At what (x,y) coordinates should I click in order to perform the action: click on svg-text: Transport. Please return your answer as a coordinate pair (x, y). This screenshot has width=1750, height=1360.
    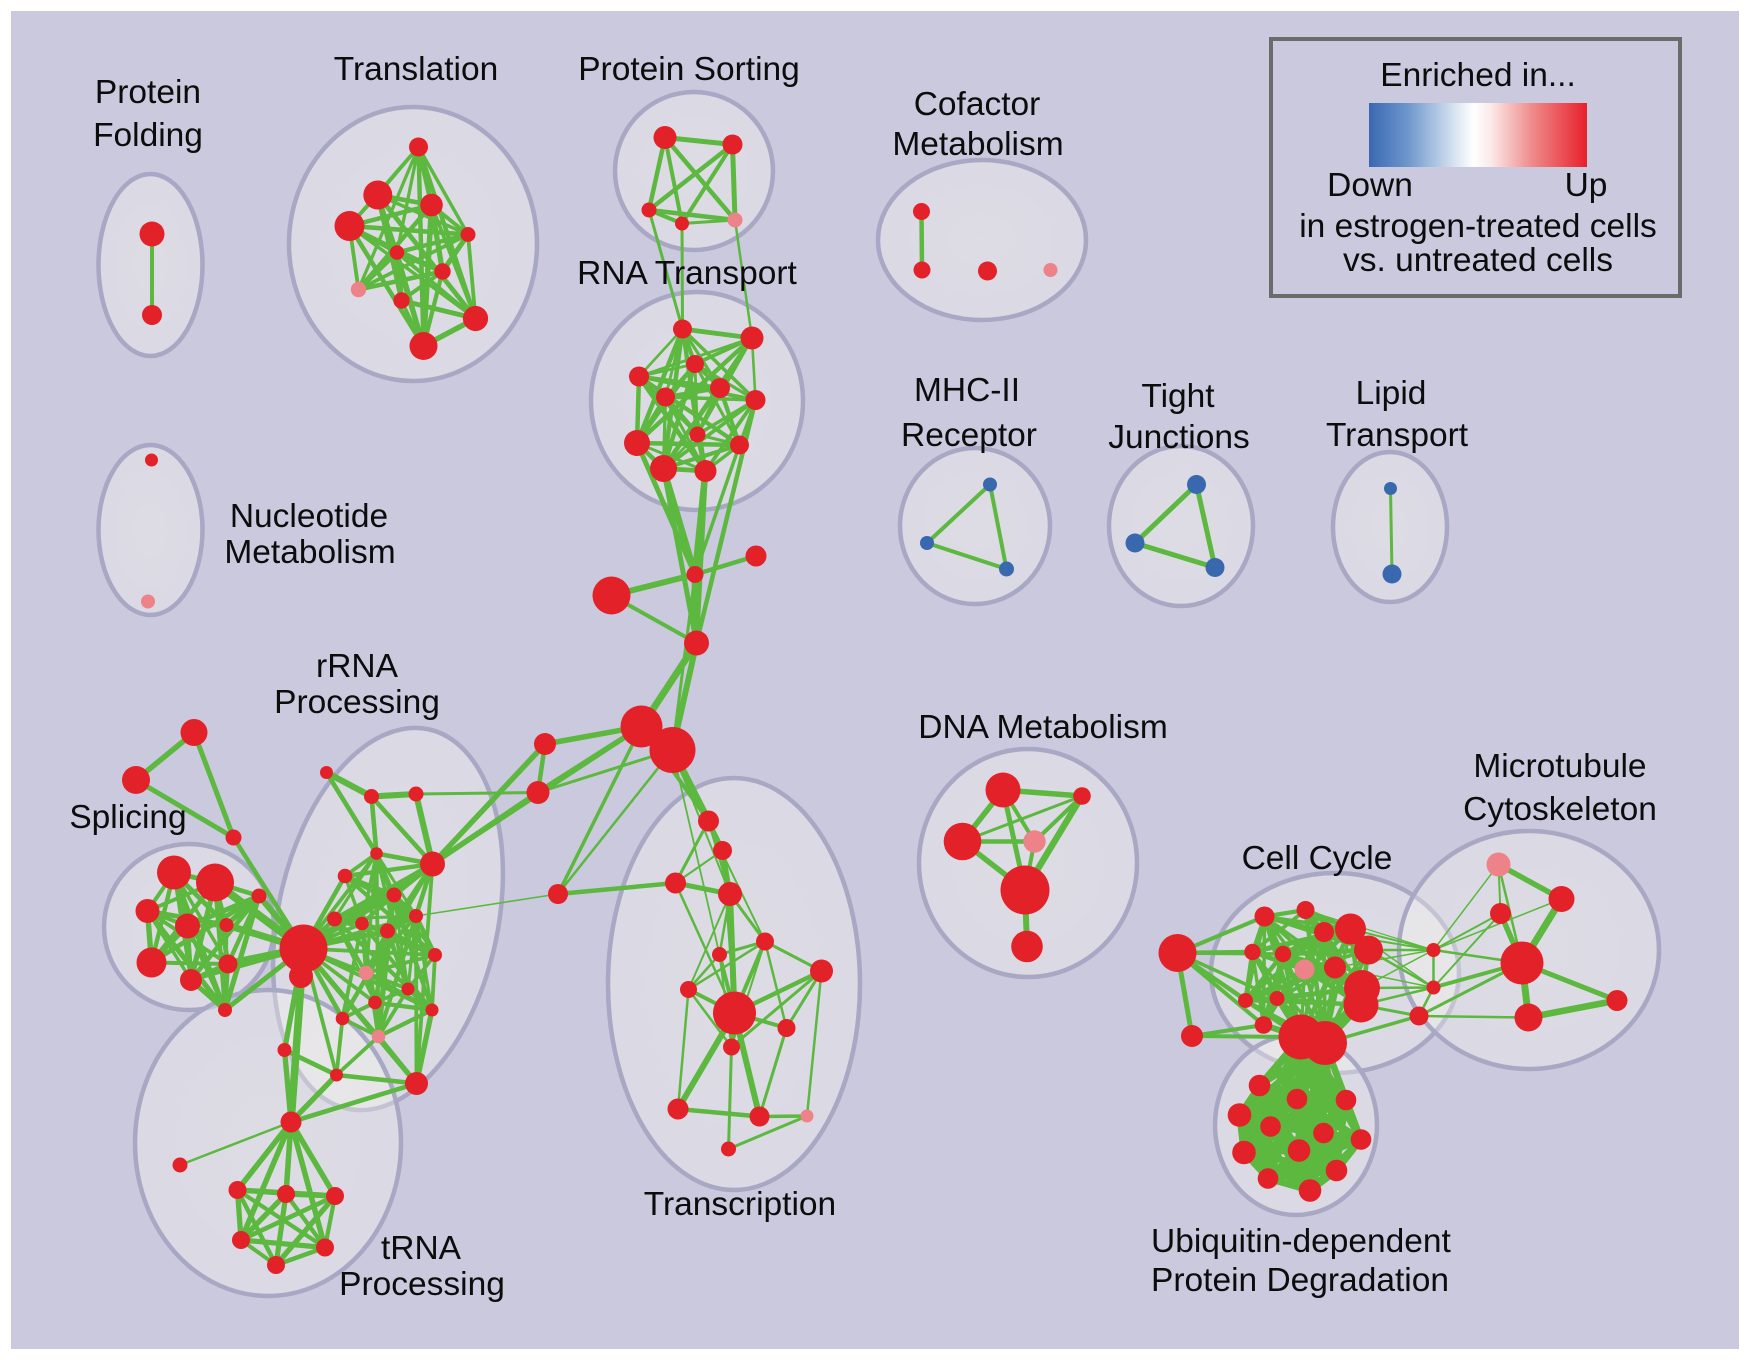
    Looking at the image, I should click on (1397, 435).